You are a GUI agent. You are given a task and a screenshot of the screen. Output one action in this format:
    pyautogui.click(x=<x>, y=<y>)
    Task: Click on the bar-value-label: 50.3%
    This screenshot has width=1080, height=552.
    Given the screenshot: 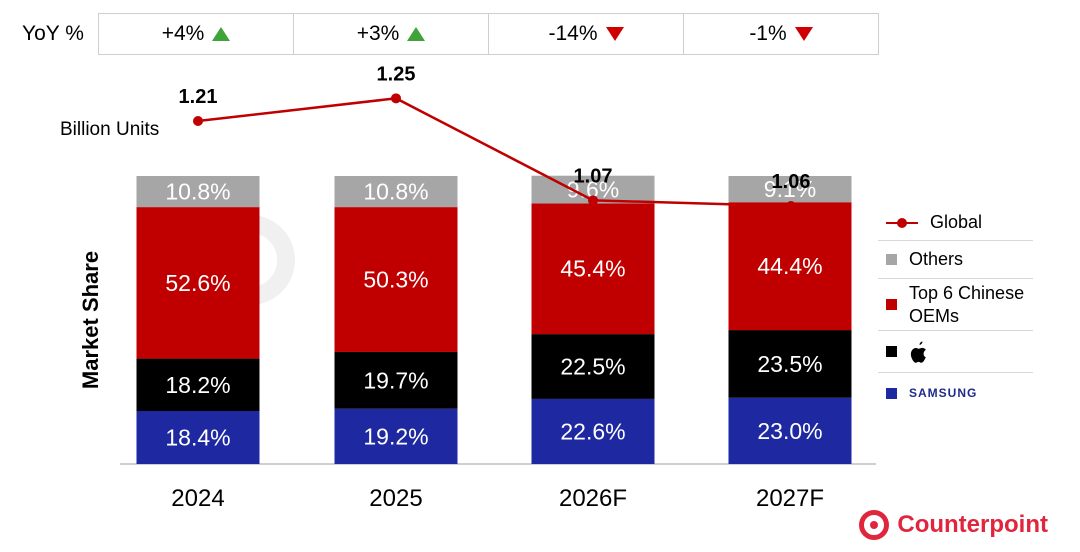 What is the action you would take?
    pyautogui.click(x=395, y=280)
    